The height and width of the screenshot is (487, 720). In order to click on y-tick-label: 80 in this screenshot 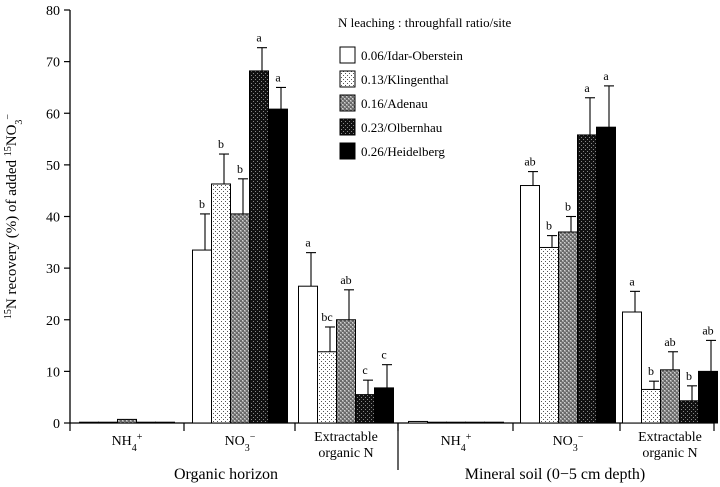, I will do `click(53, 11)`.